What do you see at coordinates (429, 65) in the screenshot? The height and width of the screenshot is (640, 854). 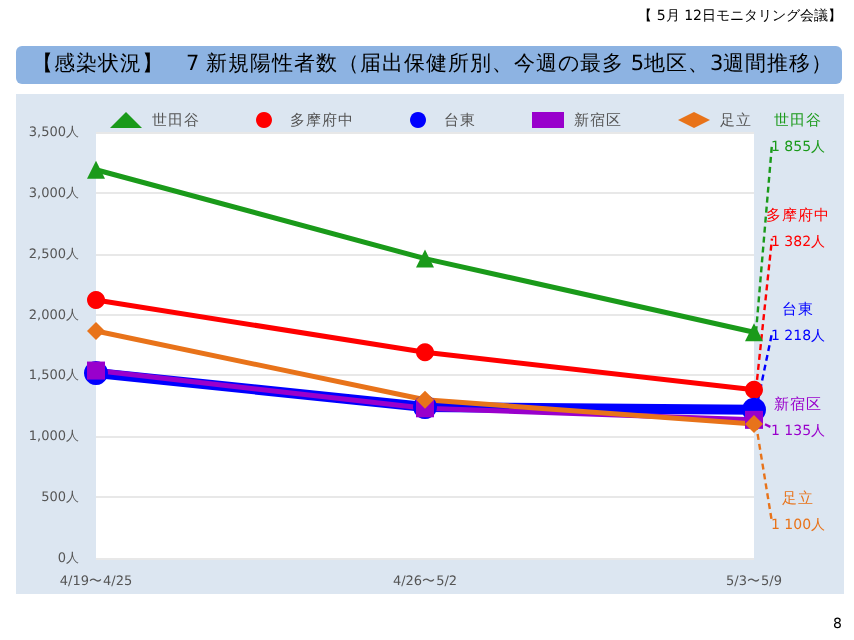 I see `chart-title: 【感染状況】 7 新規陽性者数（届出保健所別、今週の最多 5地区、3週間推移）` at bounding box center [429, 65].